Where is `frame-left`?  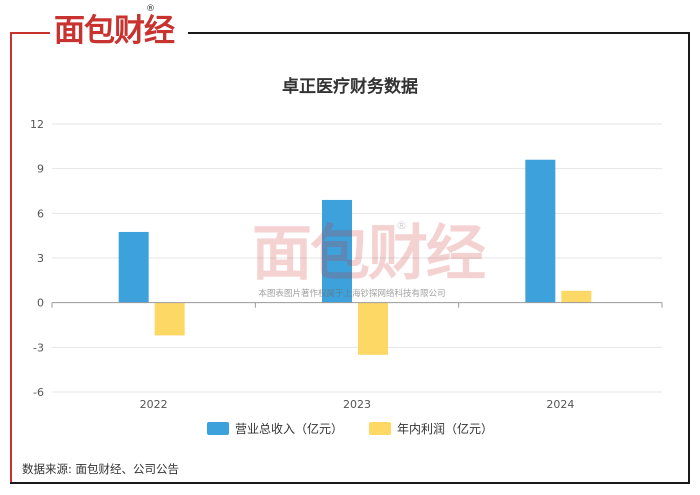
frame-left is located at coordinates (11, 258).